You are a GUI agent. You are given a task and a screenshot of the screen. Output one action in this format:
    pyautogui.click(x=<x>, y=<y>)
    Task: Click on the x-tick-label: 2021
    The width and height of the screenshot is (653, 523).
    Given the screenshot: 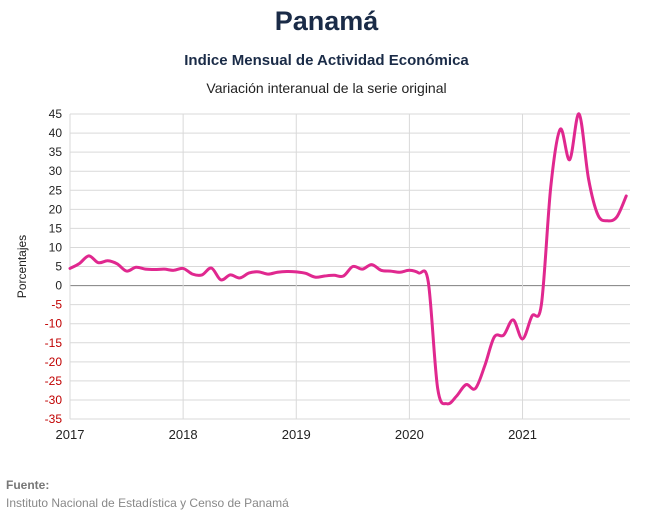 What is the action you would take?
    pyautogui.click(x=522, y=434)
    